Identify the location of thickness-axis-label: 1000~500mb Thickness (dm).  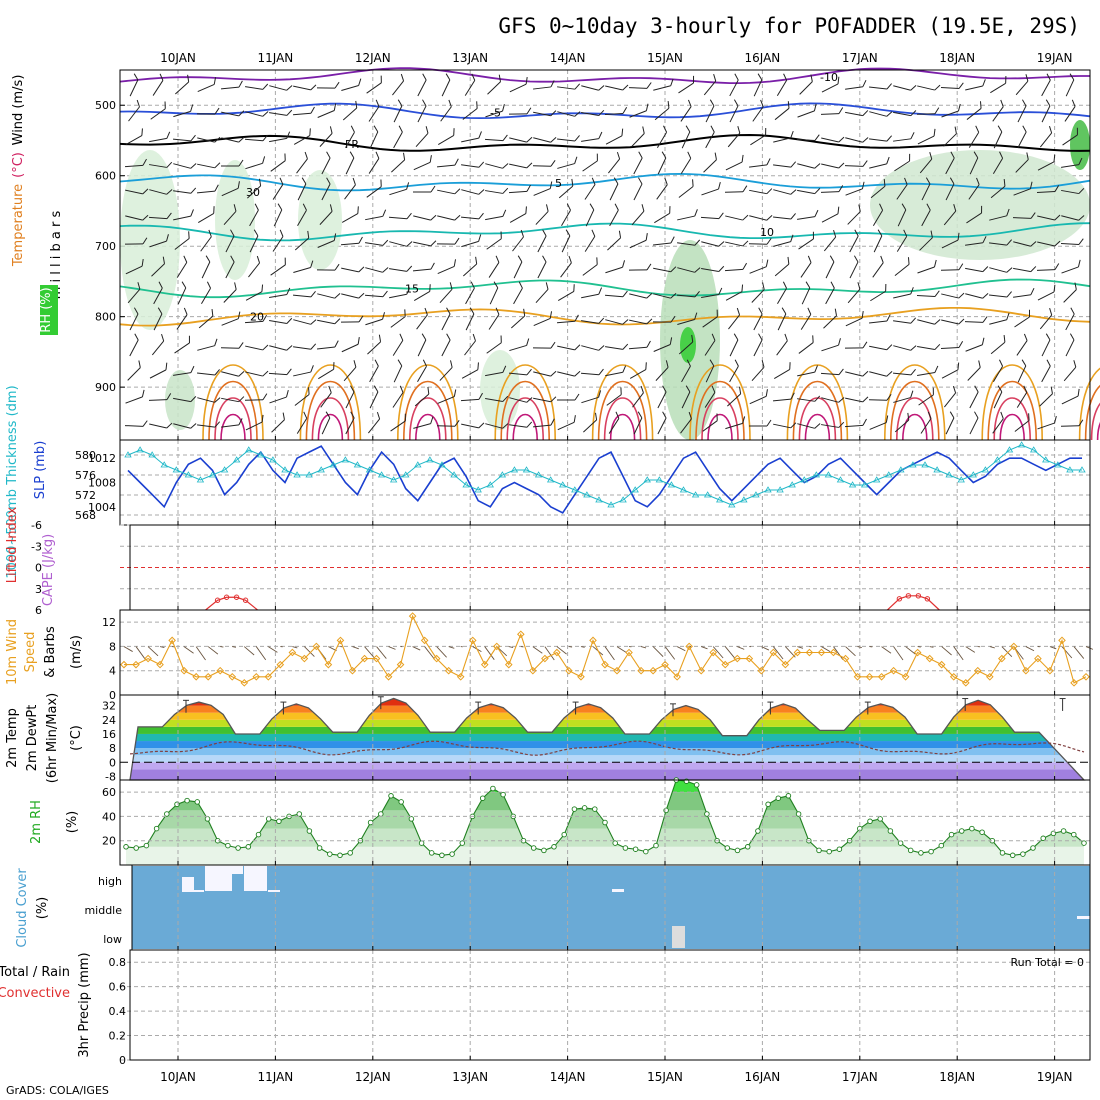
(12, 481).